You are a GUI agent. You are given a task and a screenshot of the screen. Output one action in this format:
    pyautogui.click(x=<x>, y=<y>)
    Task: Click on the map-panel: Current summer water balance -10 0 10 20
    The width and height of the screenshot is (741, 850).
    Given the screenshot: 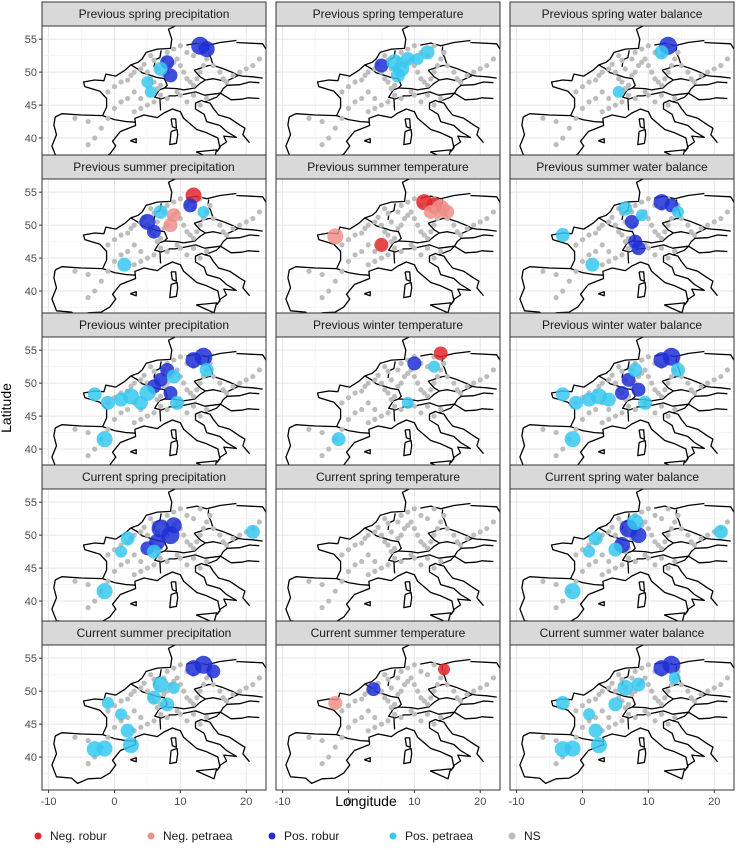 What is the action you would take?
    pyautogui.click(x=622, y=714)
    